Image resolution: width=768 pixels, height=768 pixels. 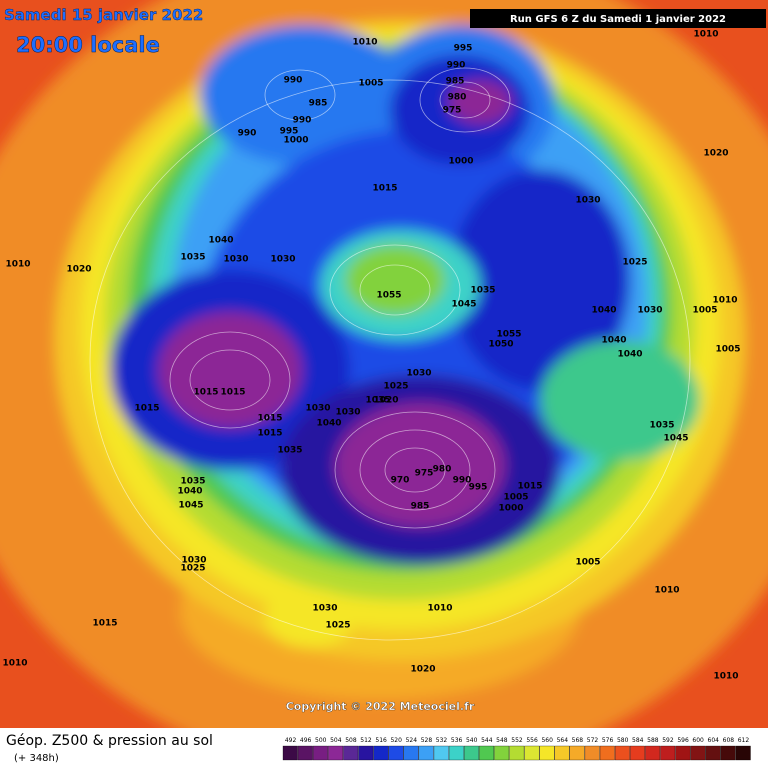 What do you see at coordinates (608, 740) in the screenshot?
I see `legend-level: 576` at bounding box center [608, 740].